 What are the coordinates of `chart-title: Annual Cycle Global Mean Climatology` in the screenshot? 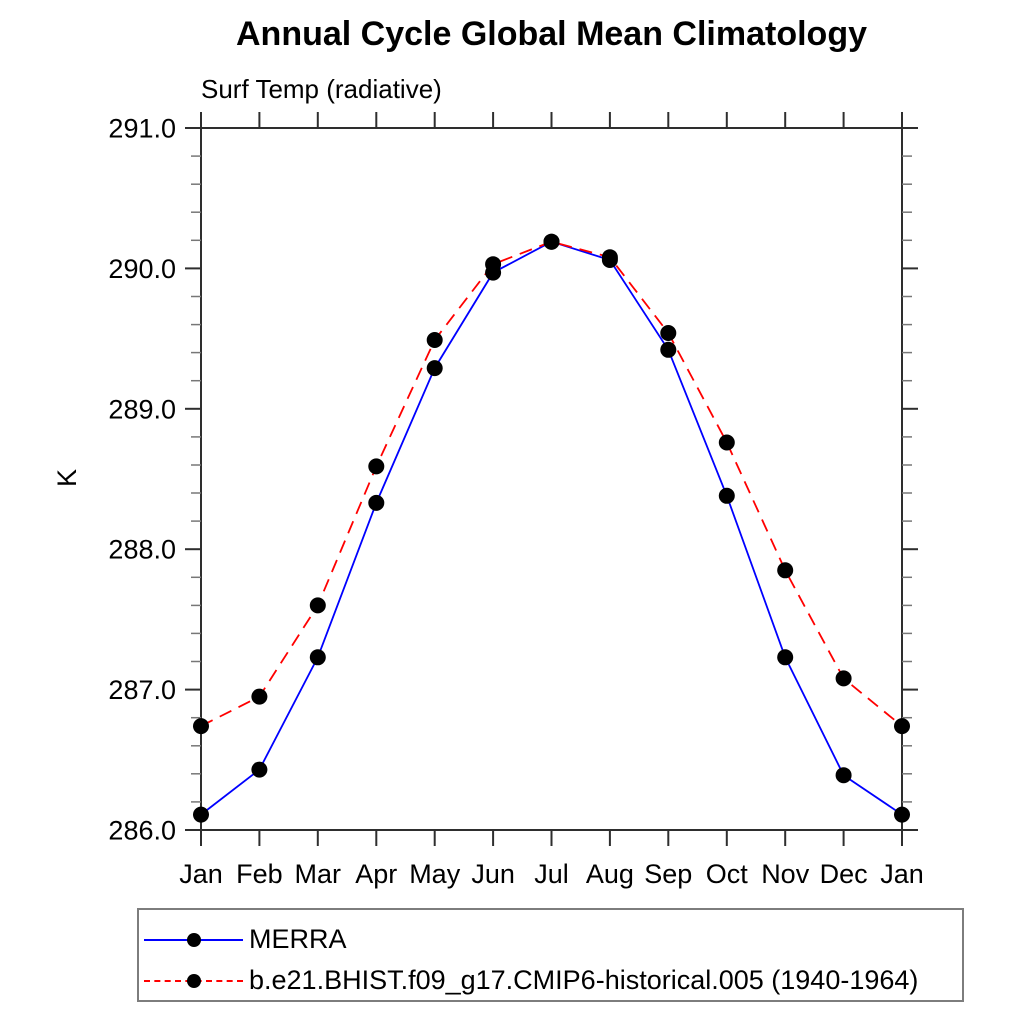 It's located at (551, 34).